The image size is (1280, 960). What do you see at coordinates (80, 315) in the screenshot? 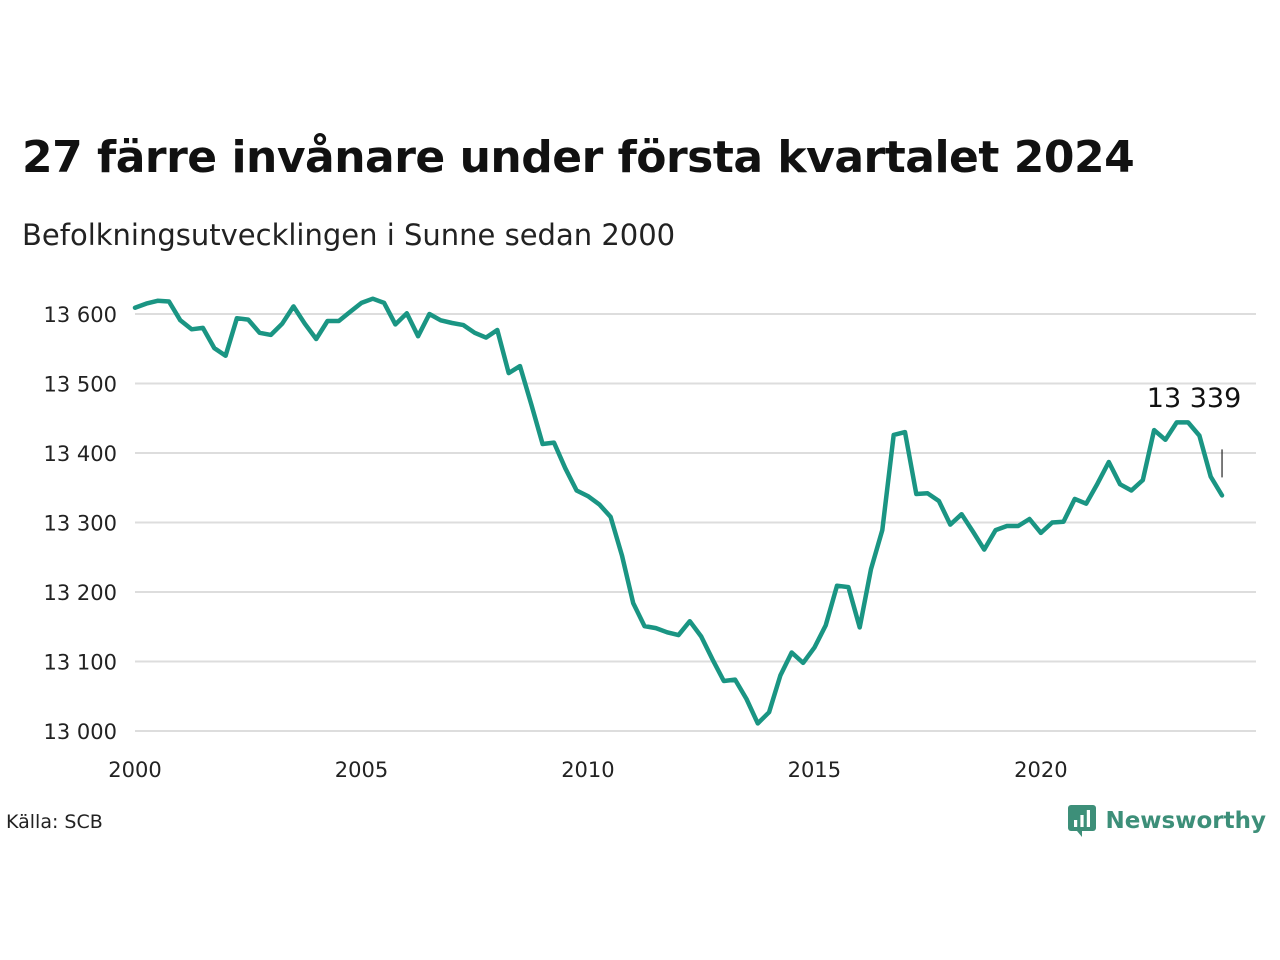
I see `y-tick-label: 13 600` at bounding box center [80, 315].